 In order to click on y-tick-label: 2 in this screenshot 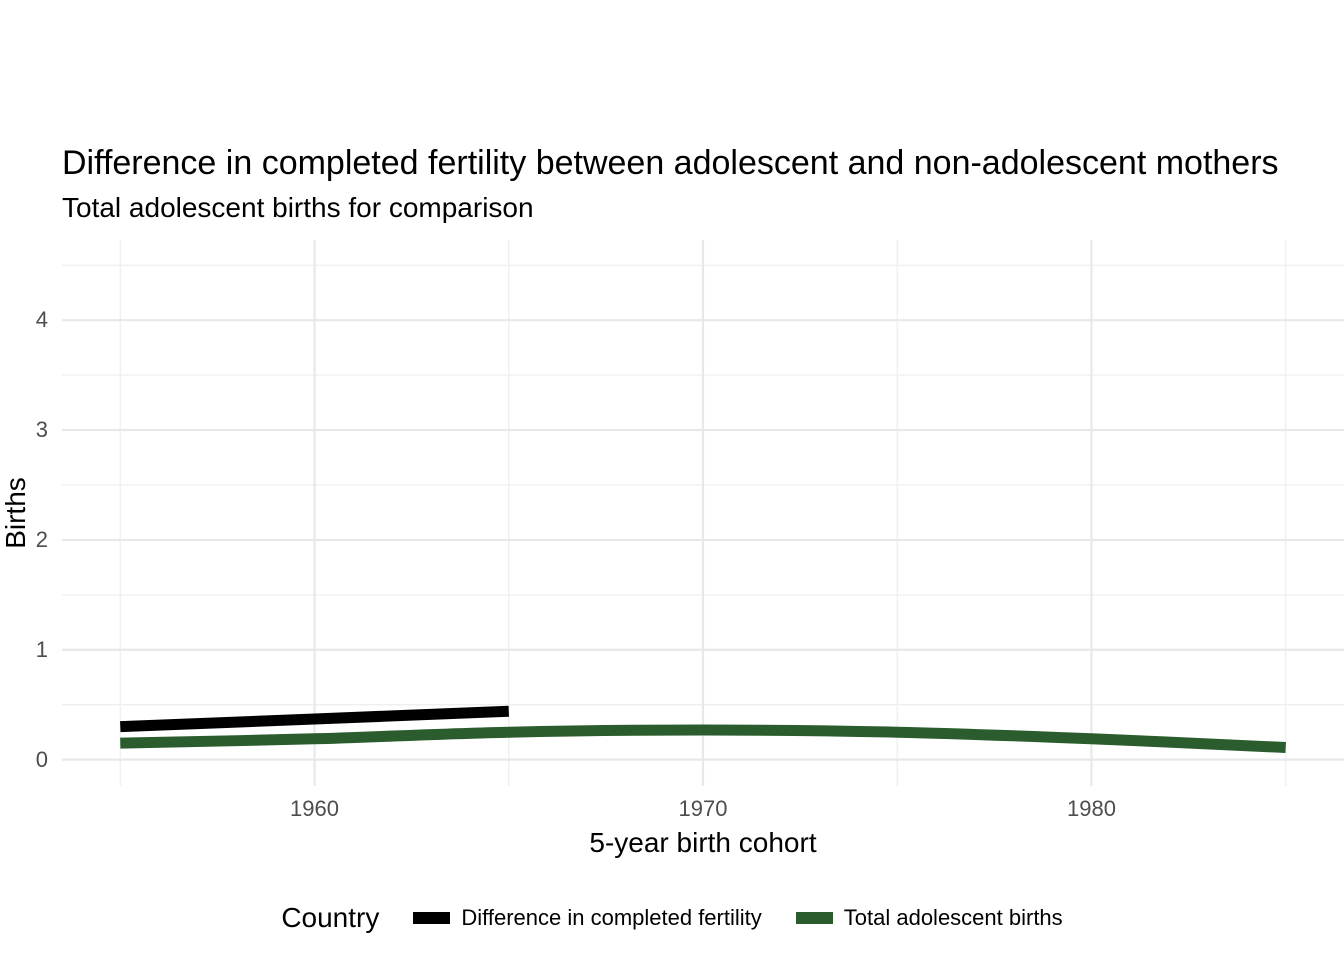, I will do `click(41, 539)`.